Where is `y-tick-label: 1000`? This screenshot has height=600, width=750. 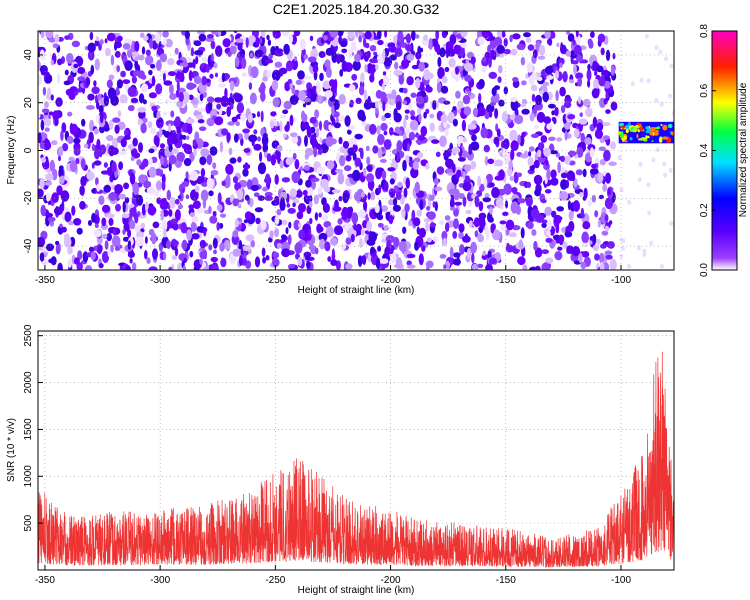
y-tick-label: 1000 is located at coordinates (28, 476).